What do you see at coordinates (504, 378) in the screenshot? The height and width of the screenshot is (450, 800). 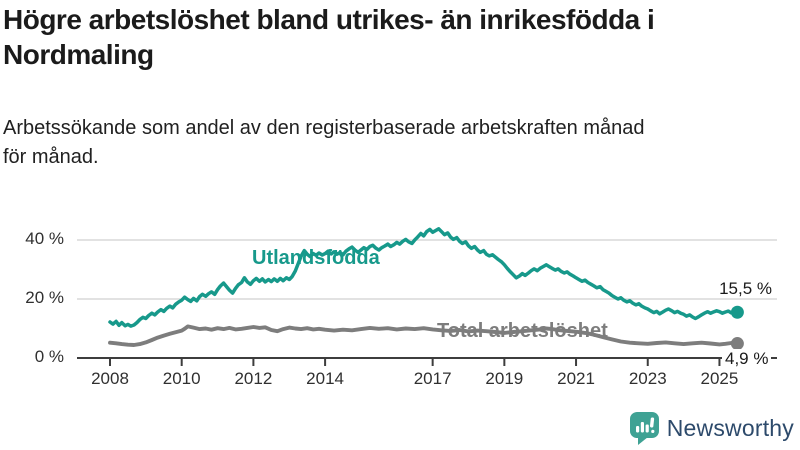 I see `x-axis-label: 2019` at bounding box center [504, 378].